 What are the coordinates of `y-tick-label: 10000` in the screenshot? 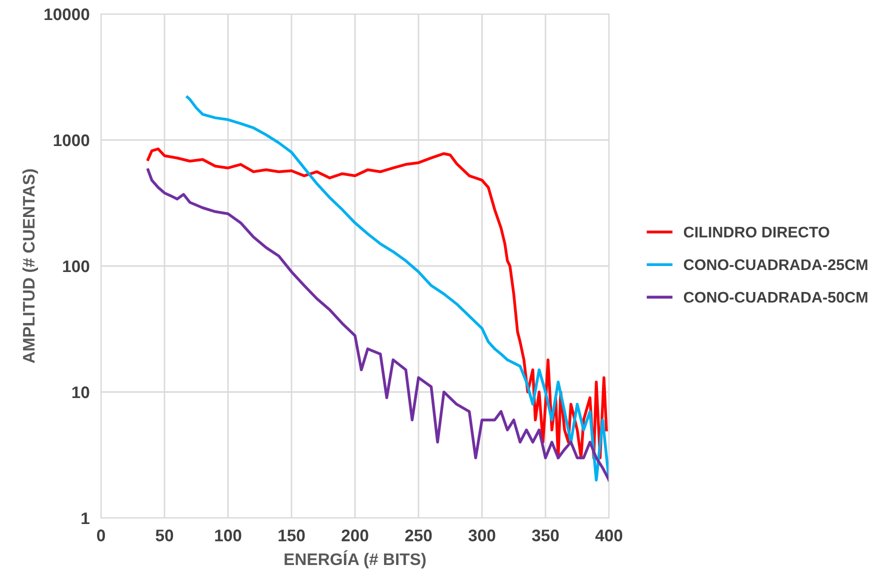 It's located at (67, 14).